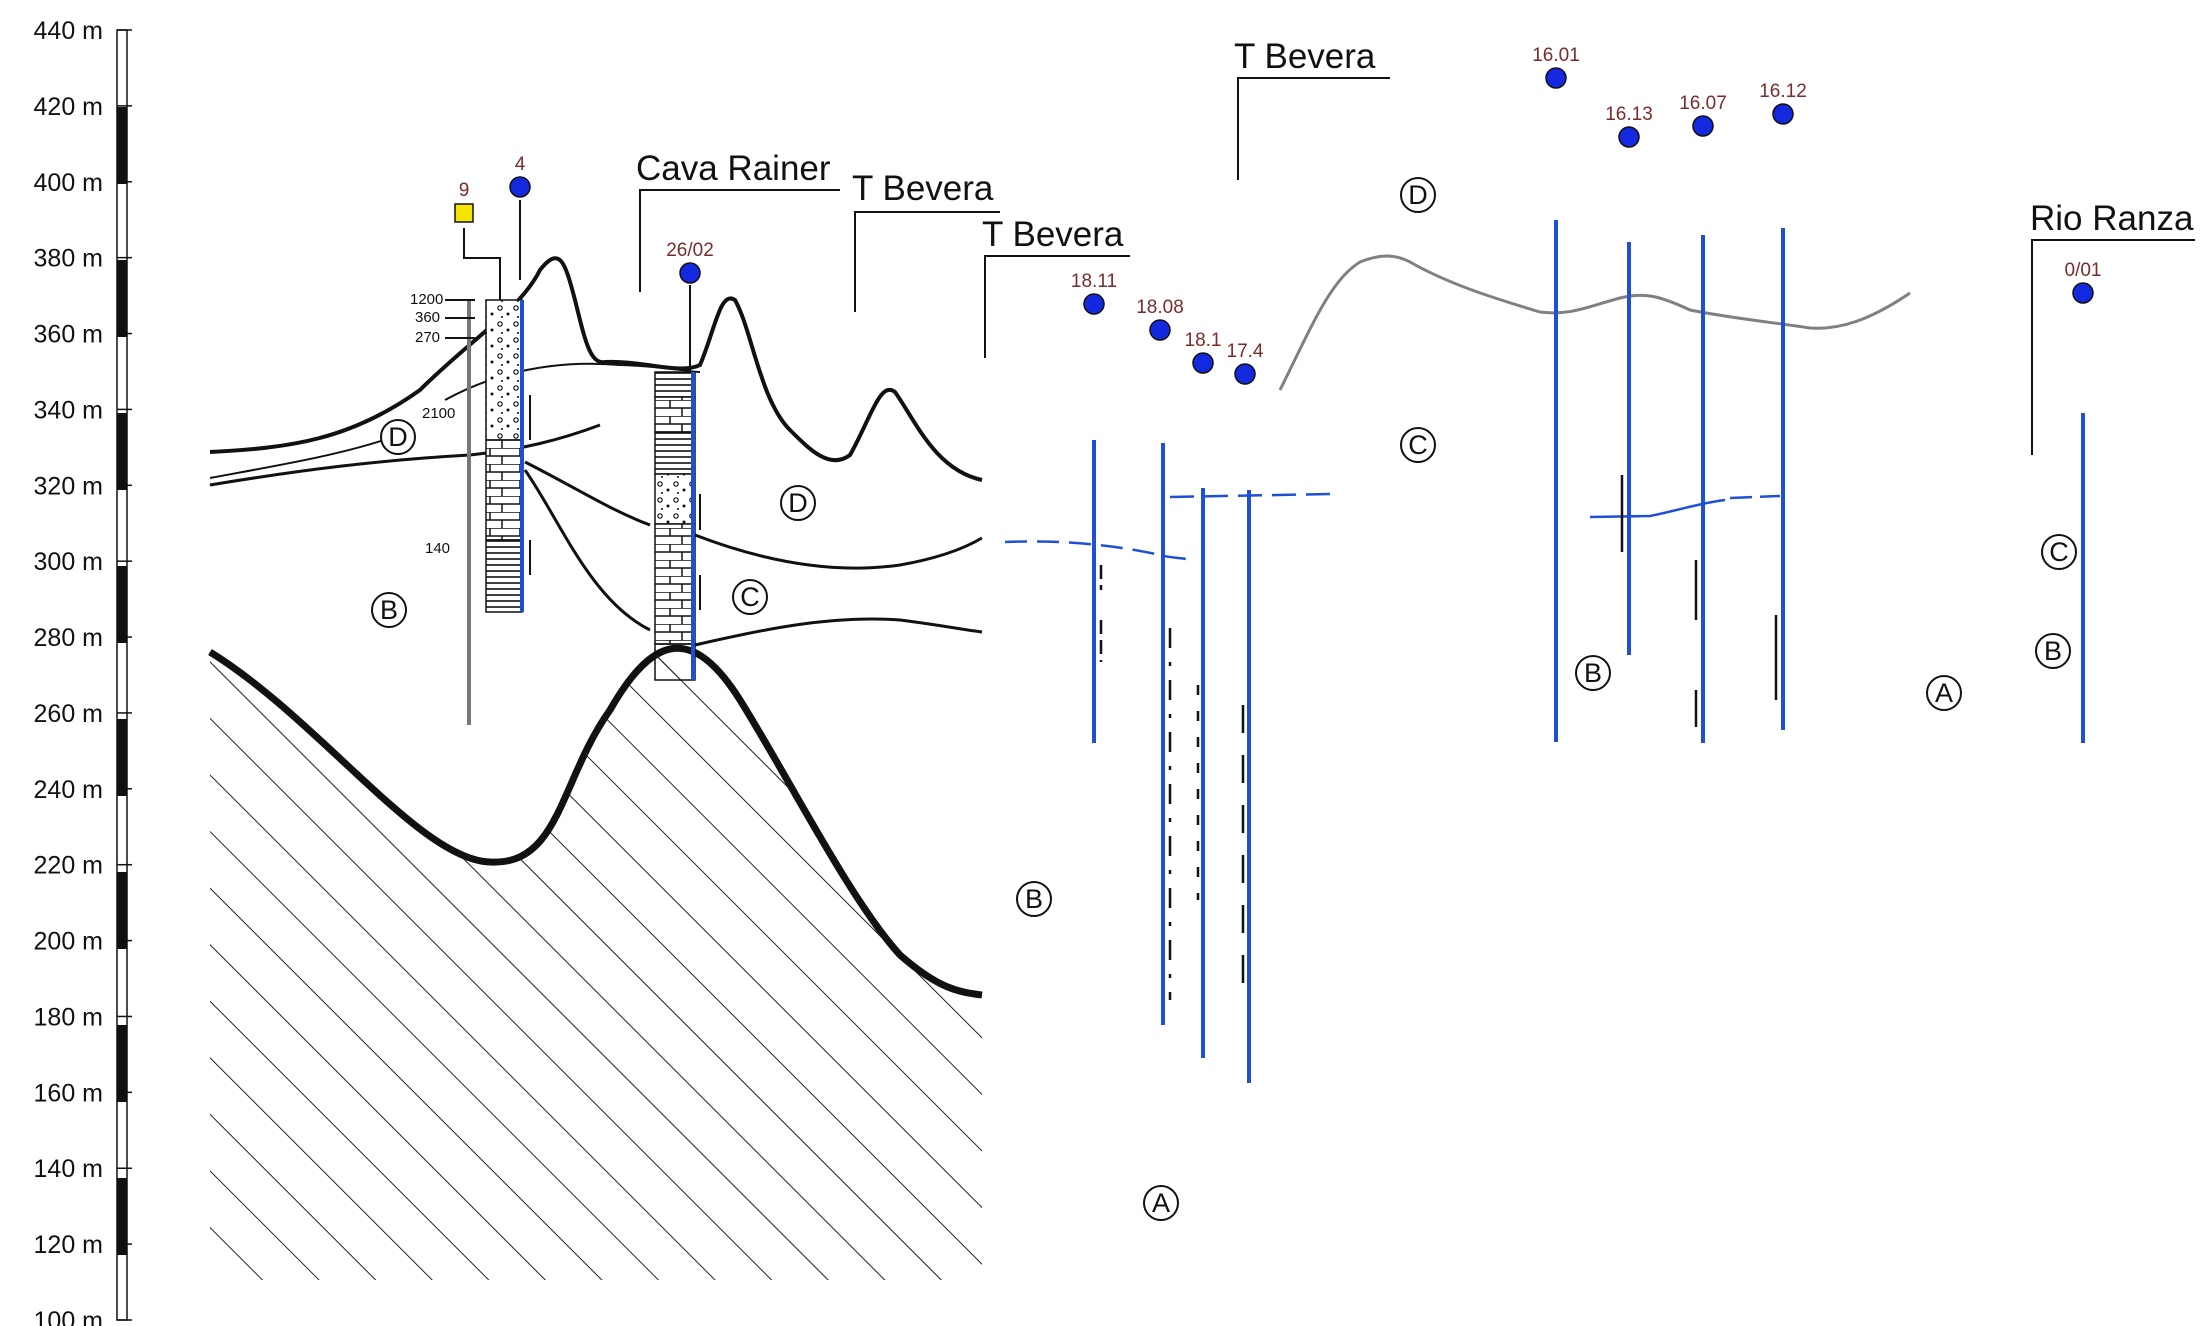 The width and height of the screenshot is (2206, 1326). Describe the element at coordinates (1783, 91) in the screenshot. I see `well-label: 16.12` at that location.